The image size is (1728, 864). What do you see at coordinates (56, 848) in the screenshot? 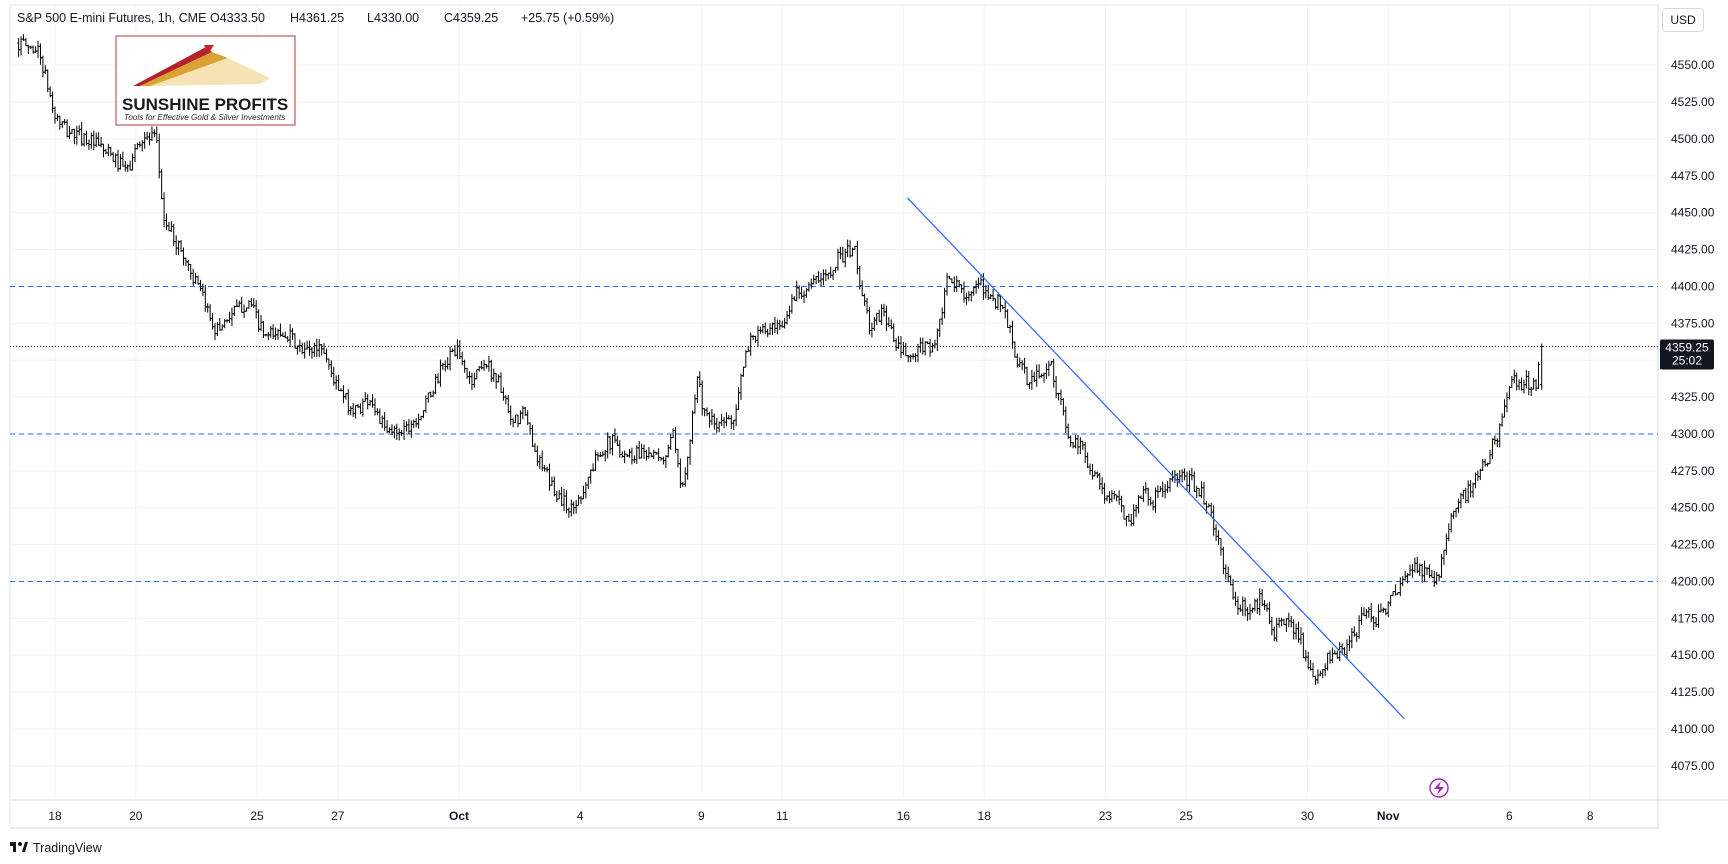
I see `tradingview-branding: TradingView` at bounding box center [56, 848].